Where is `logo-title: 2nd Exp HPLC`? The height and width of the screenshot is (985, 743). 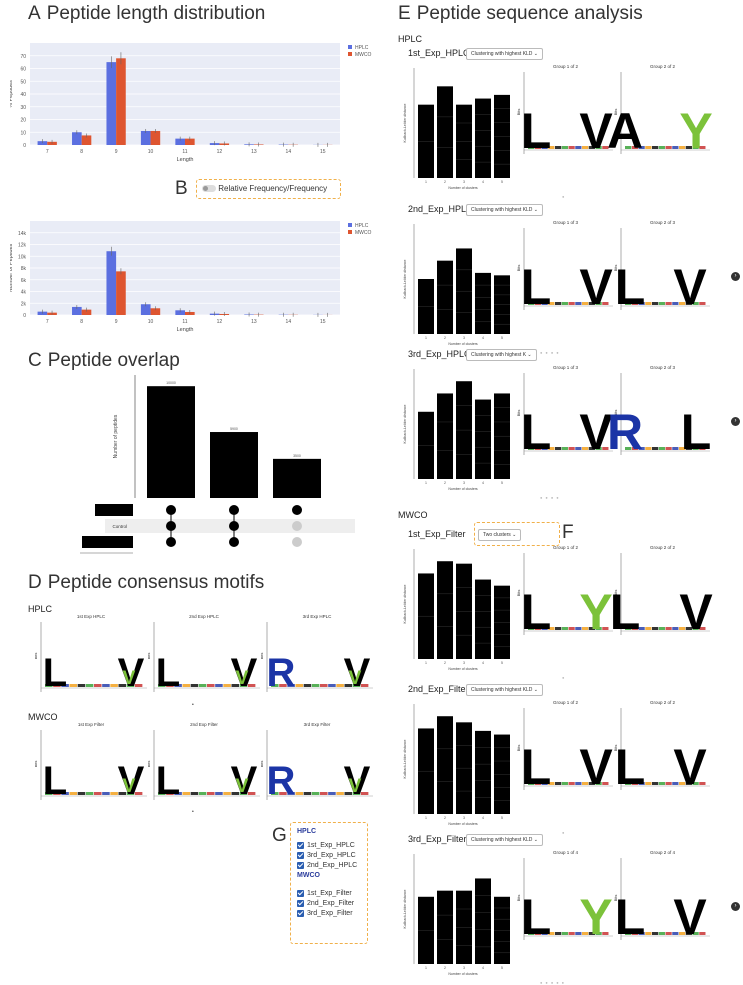
logo-title: 2nd Exp HPLC is located at coordinates (204, 616).